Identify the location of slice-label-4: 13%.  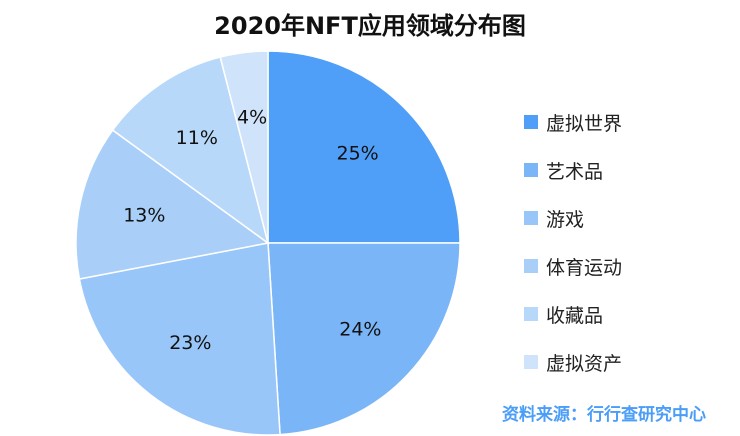
(144, 215).